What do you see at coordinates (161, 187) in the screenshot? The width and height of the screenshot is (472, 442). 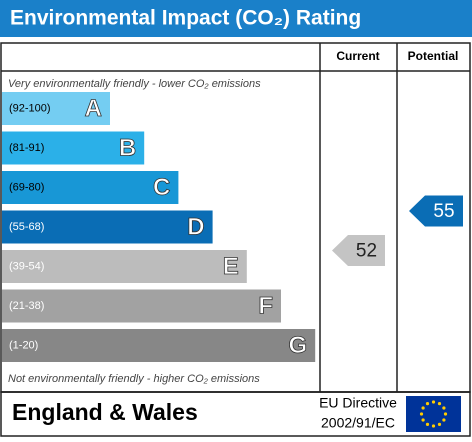 I see `band-letter: C` at bounding box center [161, 187].